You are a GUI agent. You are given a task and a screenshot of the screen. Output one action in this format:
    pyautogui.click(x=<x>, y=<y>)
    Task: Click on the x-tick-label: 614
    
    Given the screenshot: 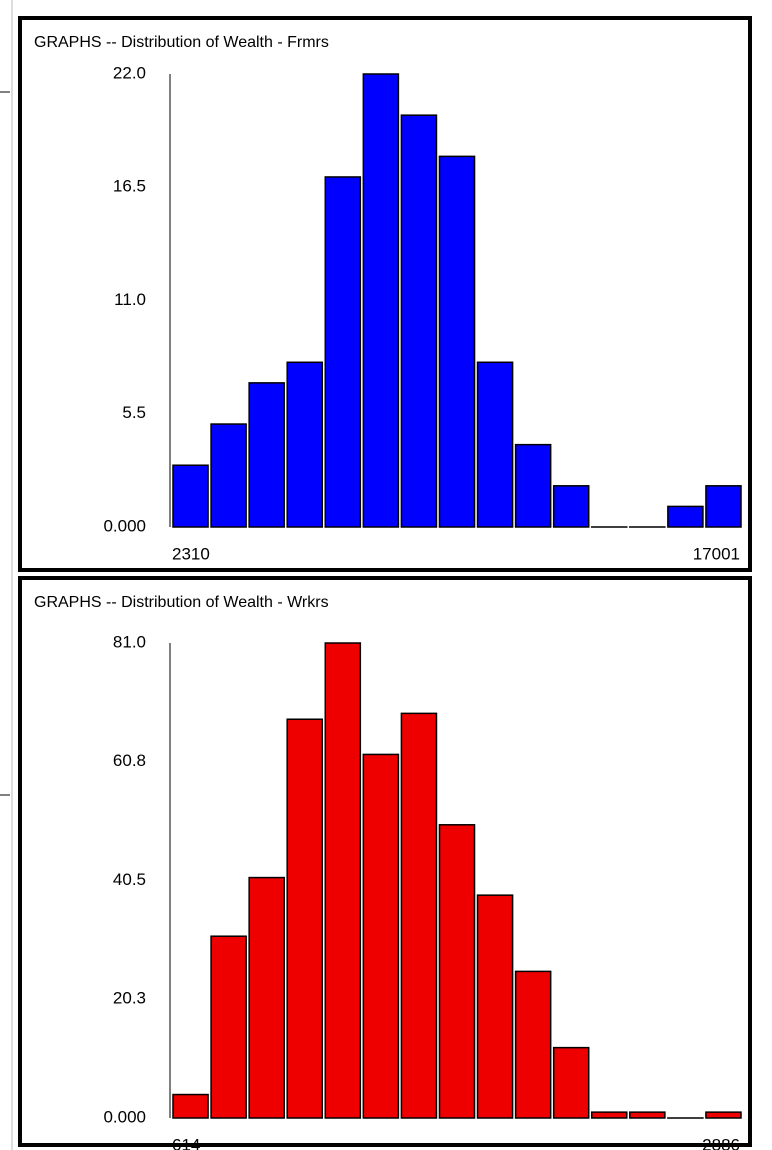 What is the action you would take?
    pyautogui.click(x=186, y=1142)
    